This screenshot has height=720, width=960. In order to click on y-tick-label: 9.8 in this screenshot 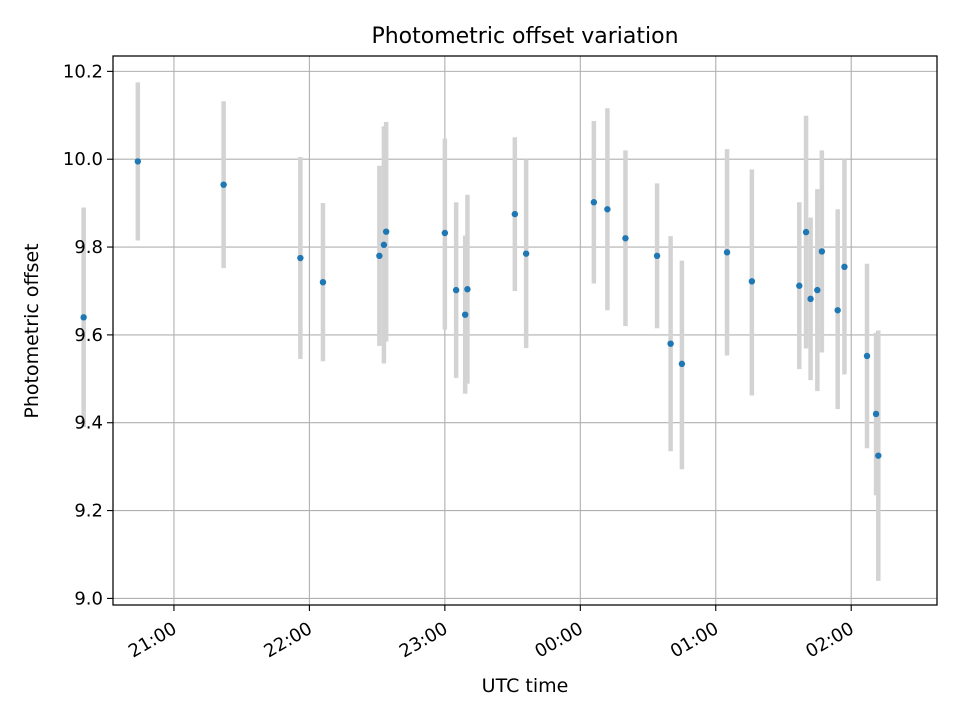, I will do `click(88, 247)`.